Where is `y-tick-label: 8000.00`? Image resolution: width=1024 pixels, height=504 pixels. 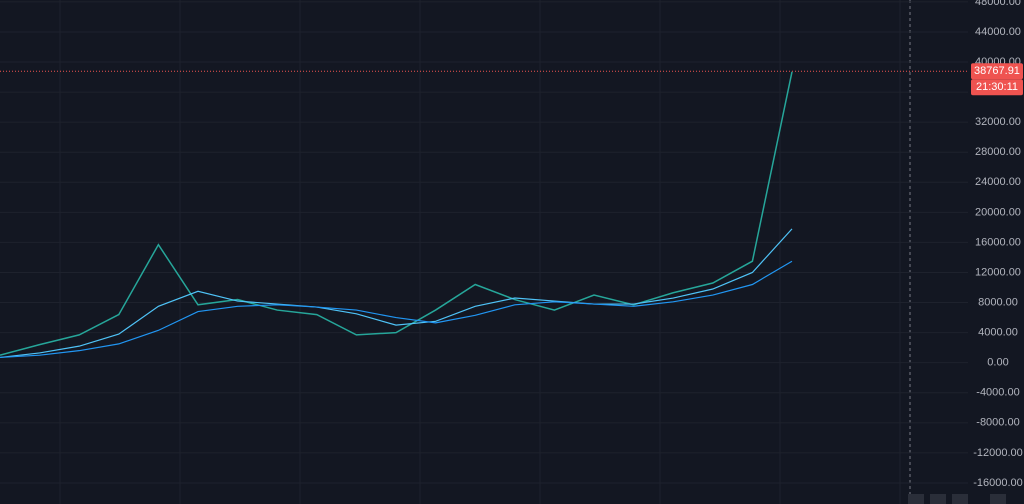 y-tick-label: 8000.00 is located at coordinates (998, 302).